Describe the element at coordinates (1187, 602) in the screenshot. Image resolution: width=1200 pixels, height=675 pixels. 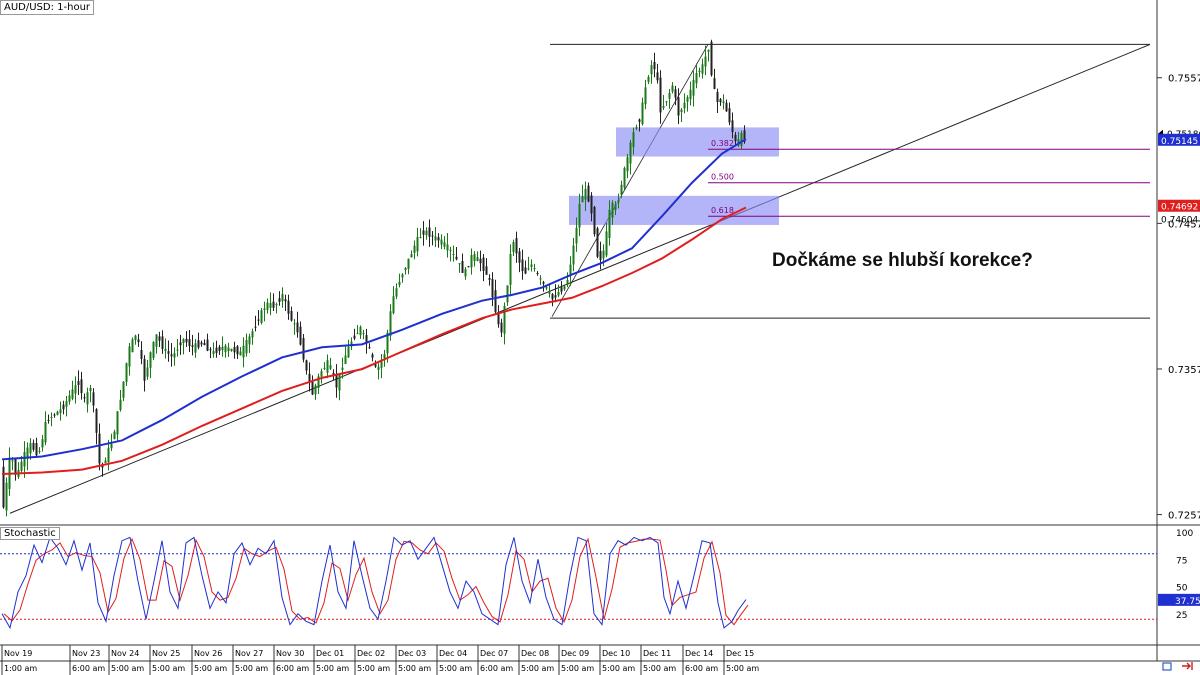
I see `stoch-value-tag: 37.75` at that location.